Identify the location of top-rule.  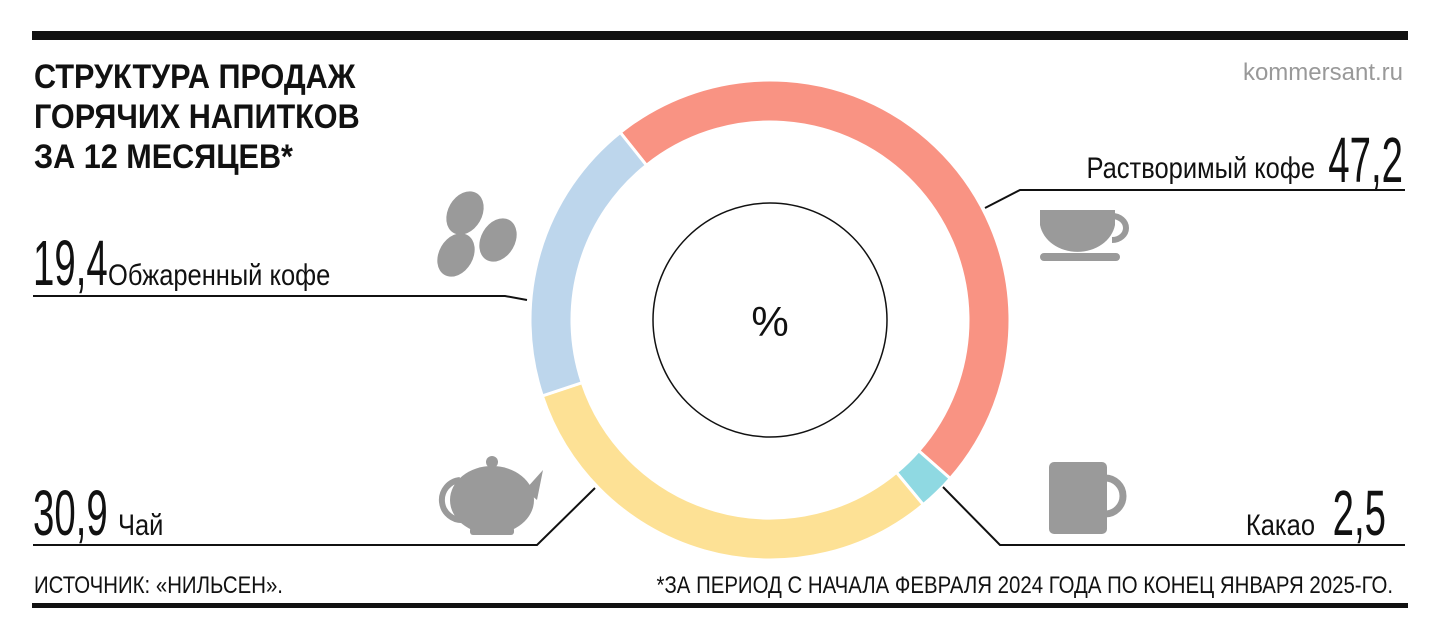
(720, 35).